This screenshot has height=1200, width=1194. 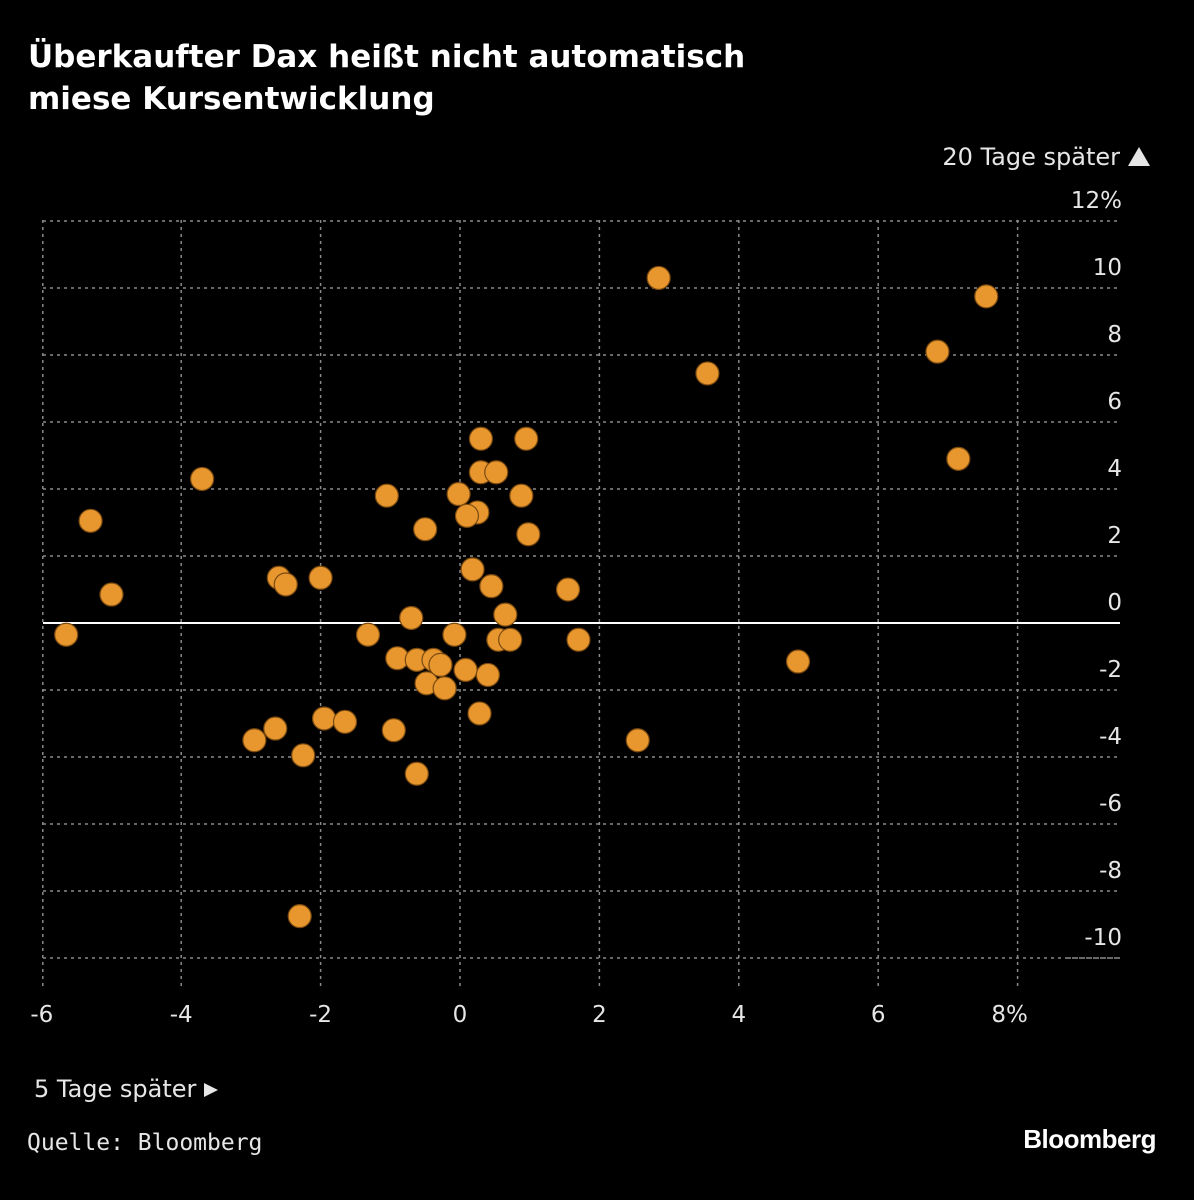 What do you see at coordinates (320, 1015) in the screenshot?
I see `x-tick-label: -2` at bounding box center [320, 1015].